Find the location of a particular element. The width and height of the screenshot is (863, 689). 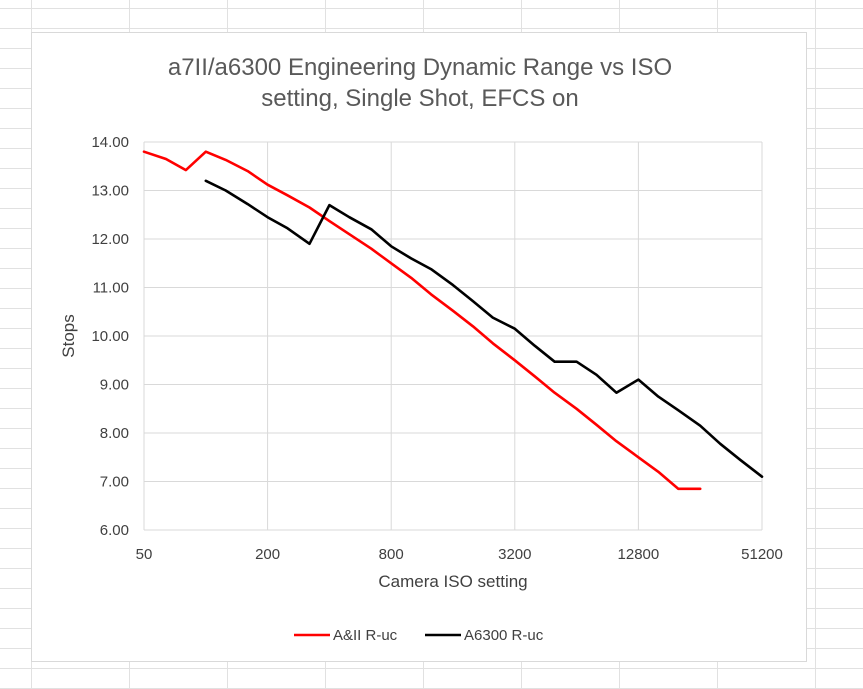

chart-title-line: setting, Single Shot, EFCS on is located at coordinates (420, 98).